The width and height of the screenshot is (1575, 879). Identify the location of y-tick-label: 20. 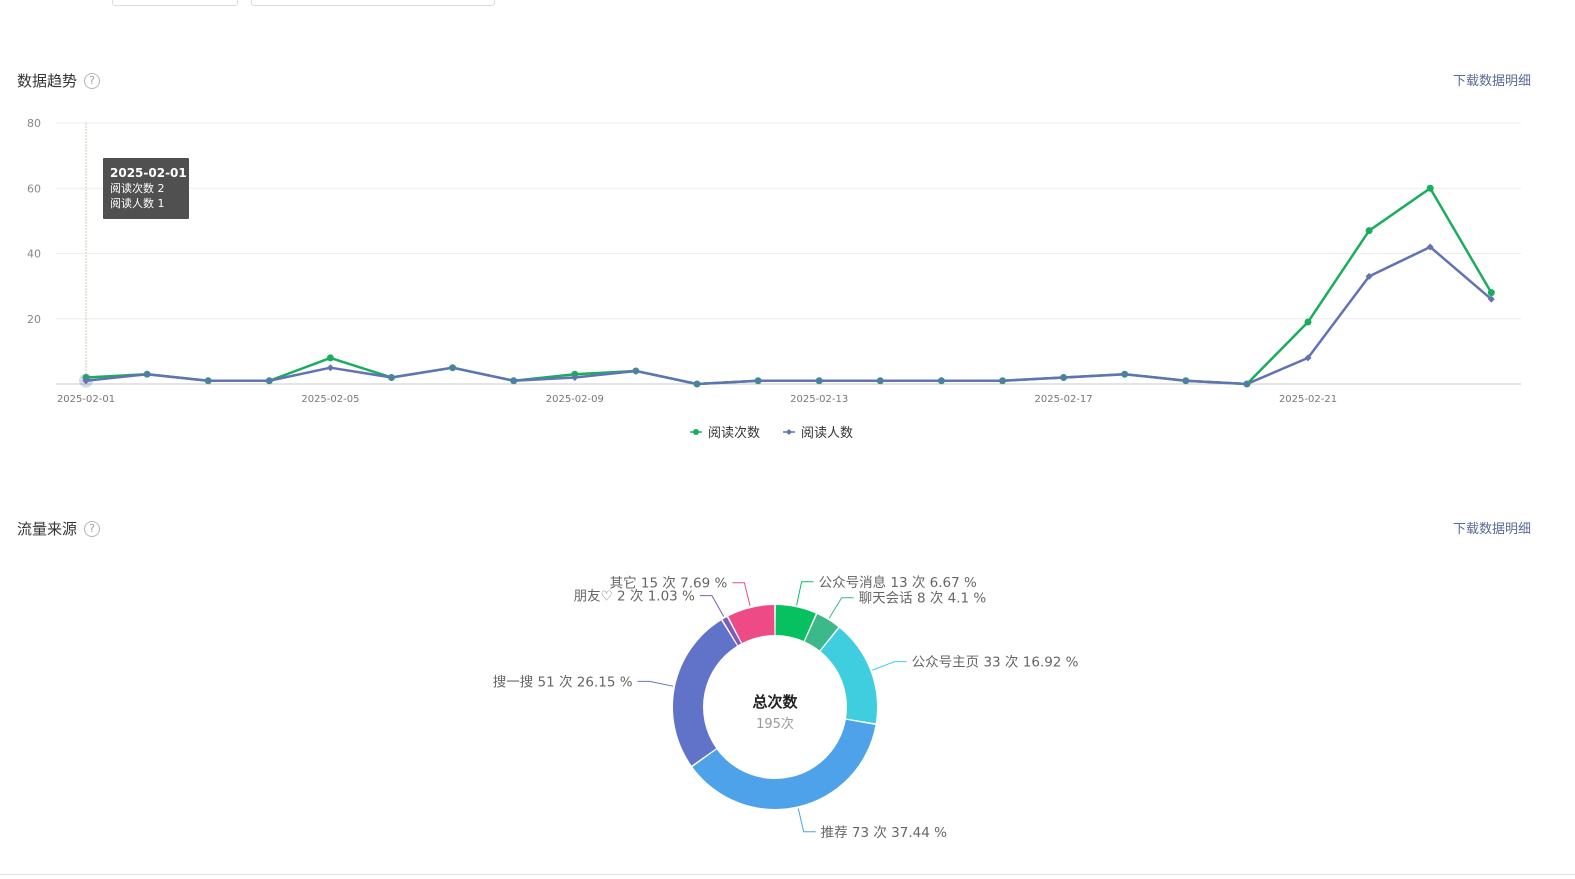
(34, 319).